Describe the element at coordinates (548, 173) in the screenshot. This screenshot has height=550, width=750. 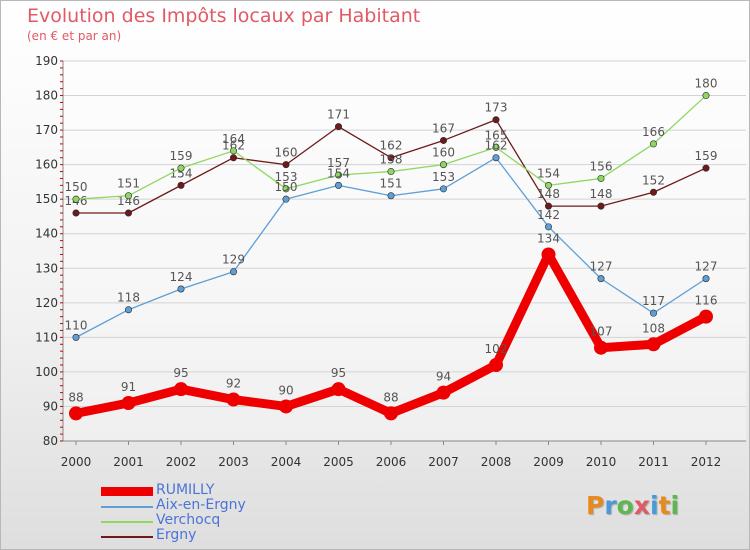
I see `data-label-verchocq: 154` at that location.